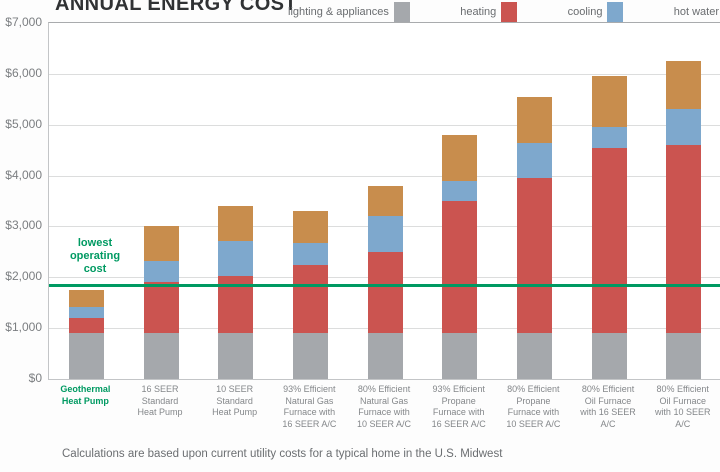  Describe the element at coordinates (176, 7) in the screenshot. I see `chart-title: ANNUAL ENERGY COST` at that location.